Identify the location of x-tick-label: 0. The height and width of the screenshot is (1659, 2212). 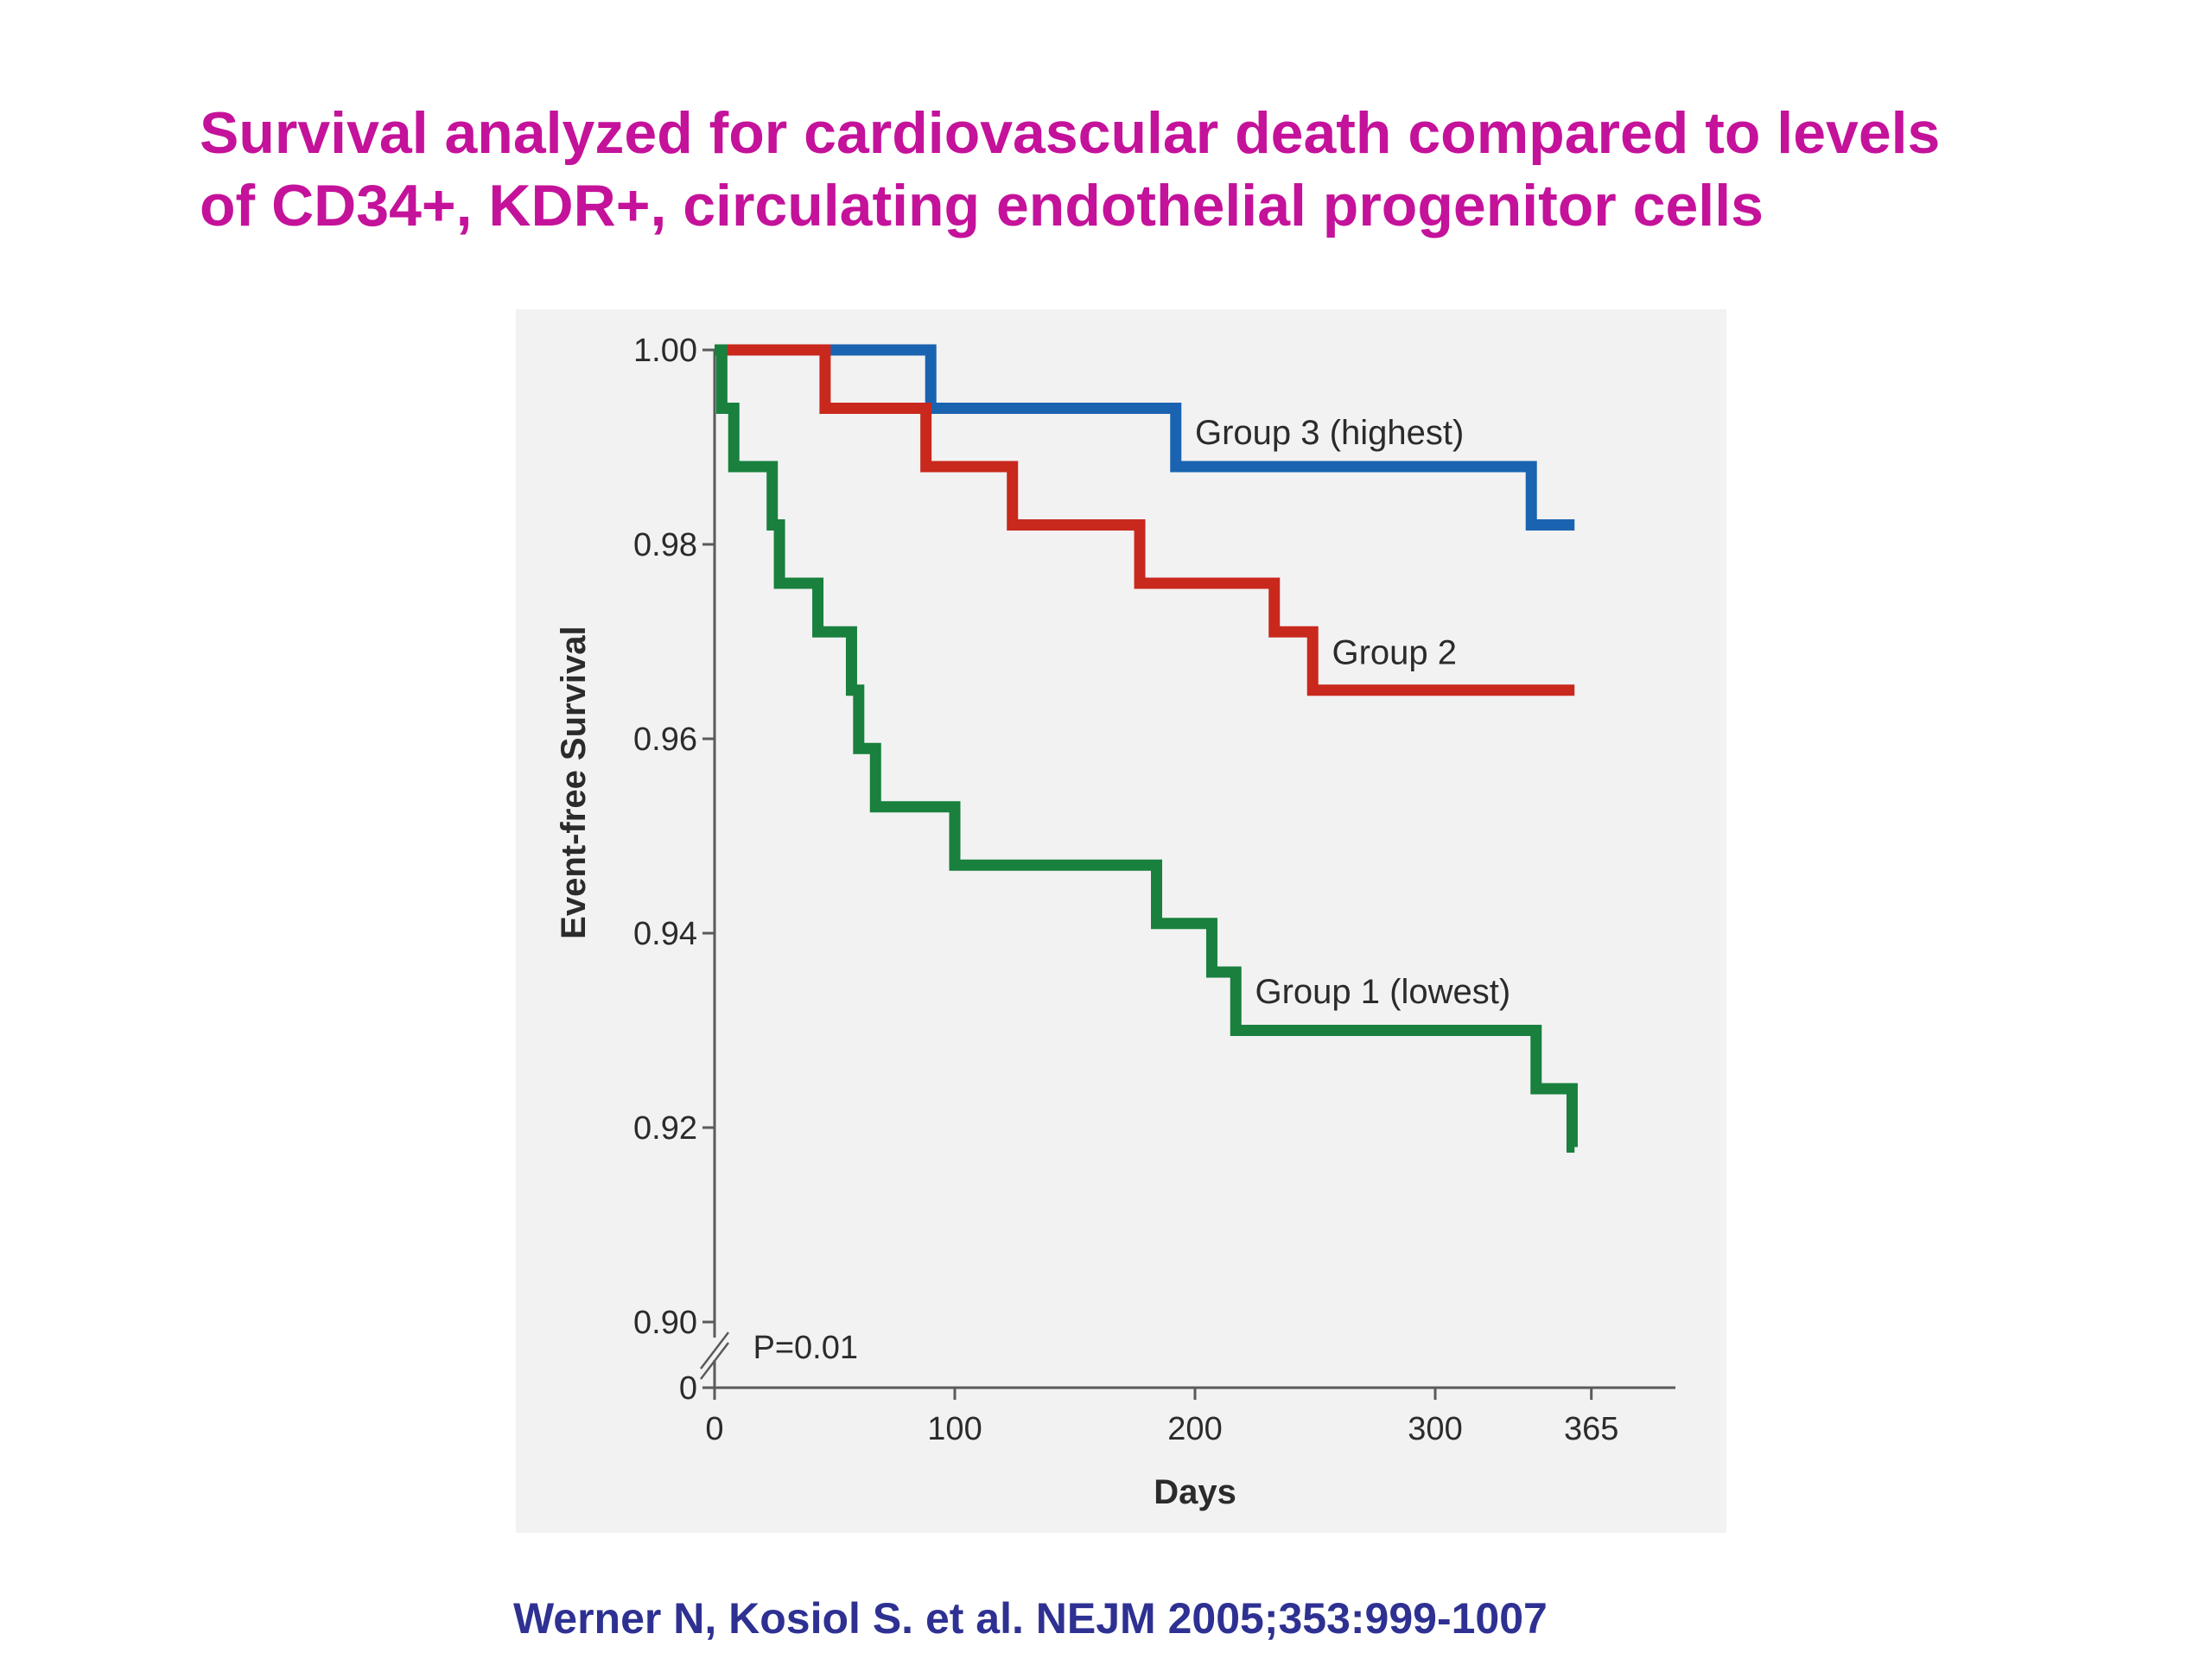
(714, 1429).